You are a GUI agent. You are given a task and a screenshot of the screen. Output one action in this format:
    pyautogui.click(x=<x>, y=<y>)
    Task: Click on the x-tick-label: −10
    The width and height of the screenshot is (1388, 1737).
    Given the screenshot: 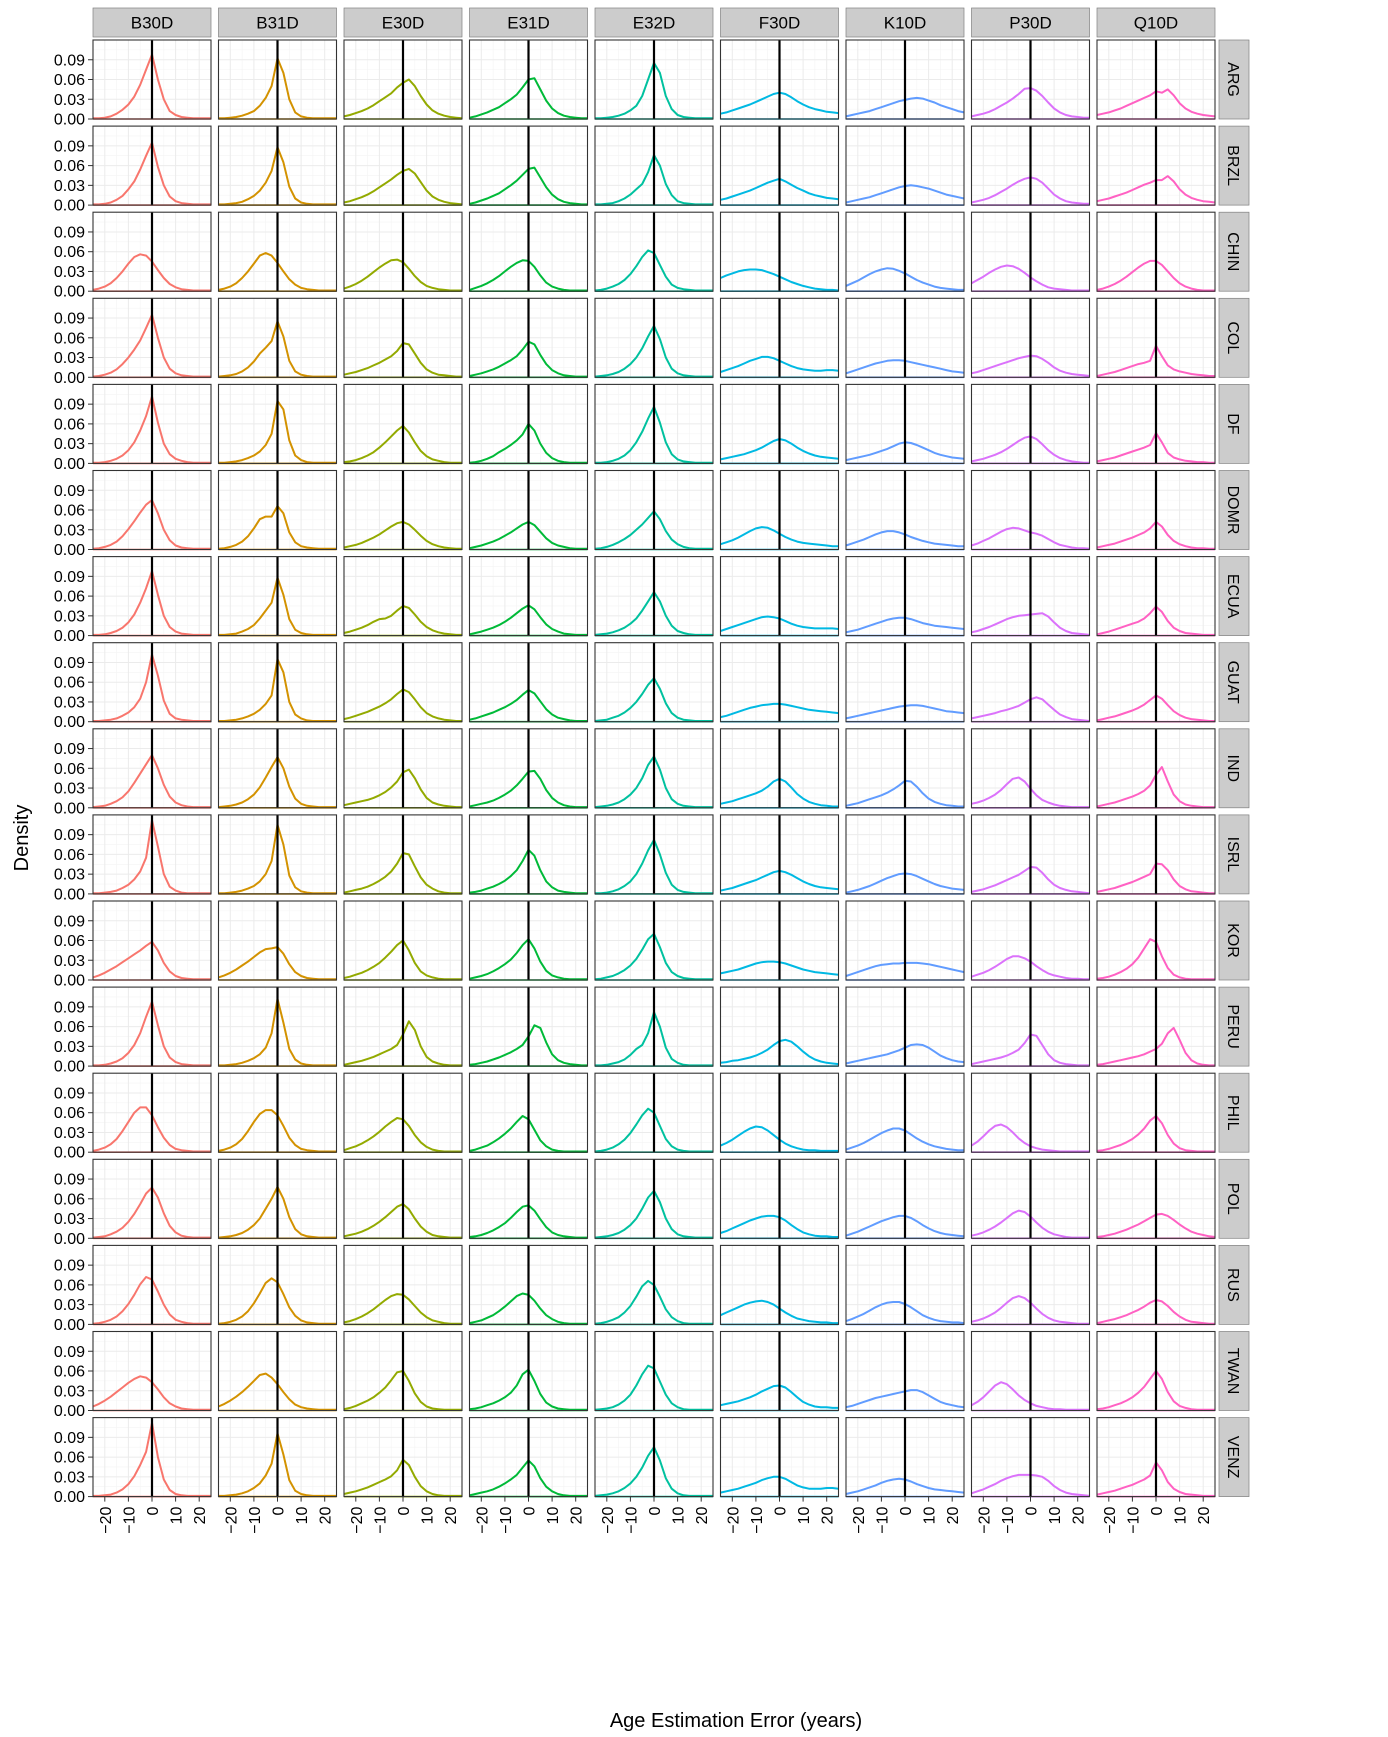 What is the action you would take?
    pyautogui.click(x=380, y=1519)
    